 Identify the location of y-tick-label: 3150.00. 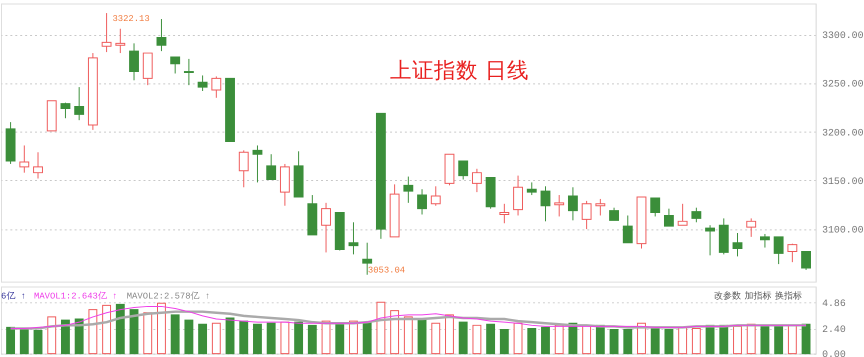
(843, 181).